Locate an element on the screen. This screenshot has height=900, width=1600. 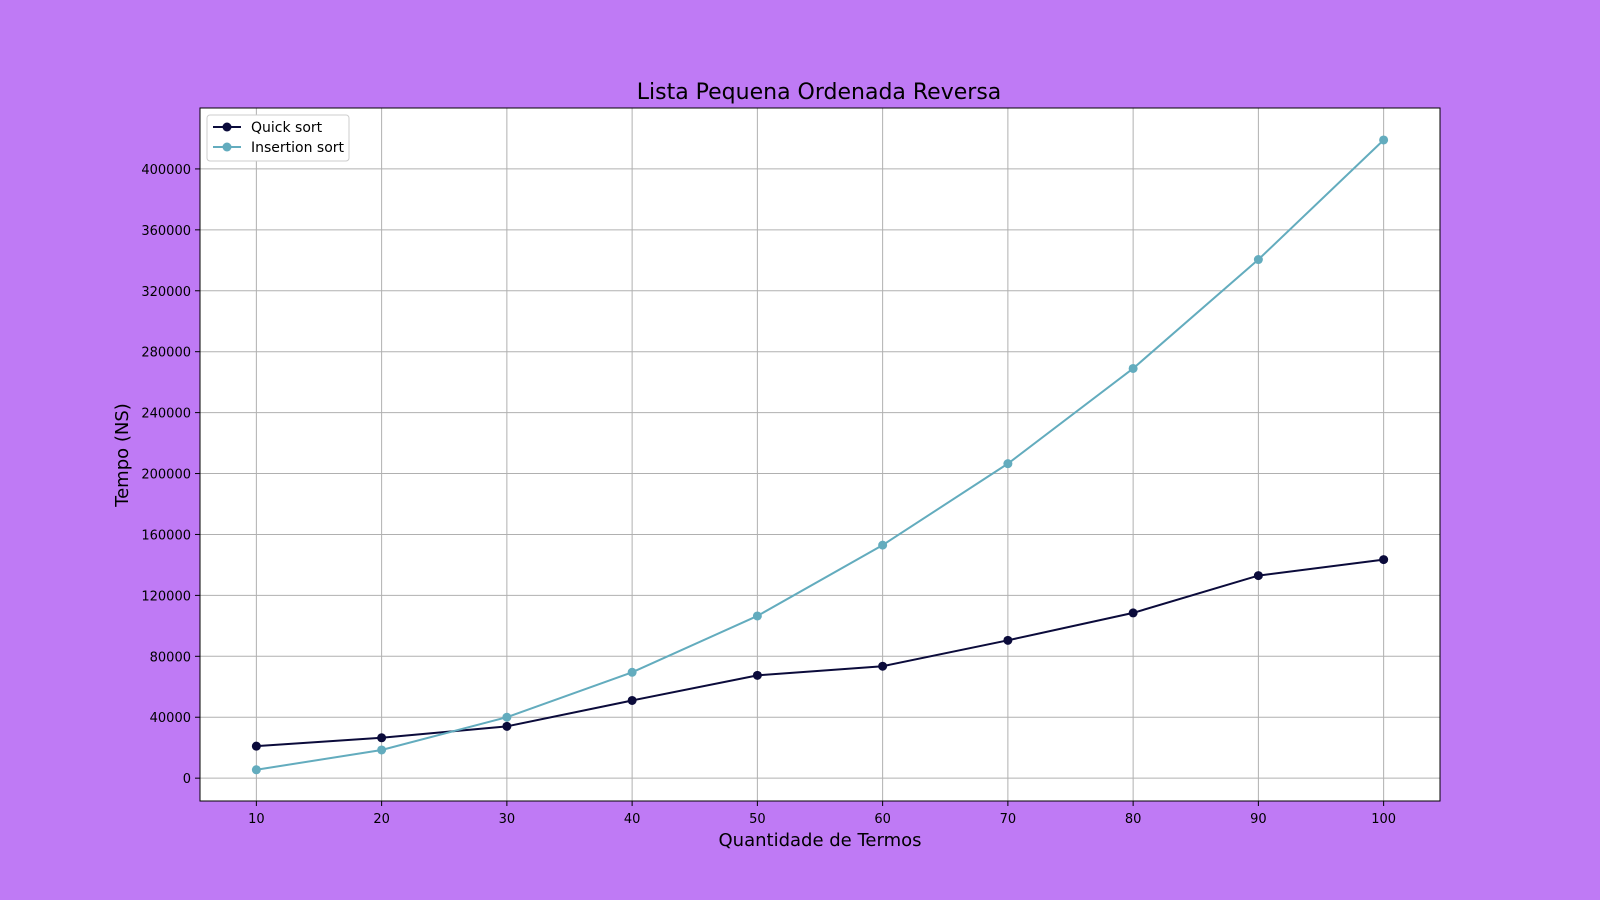
x-tick-label: 80 is located at coordinates (1133, 819).